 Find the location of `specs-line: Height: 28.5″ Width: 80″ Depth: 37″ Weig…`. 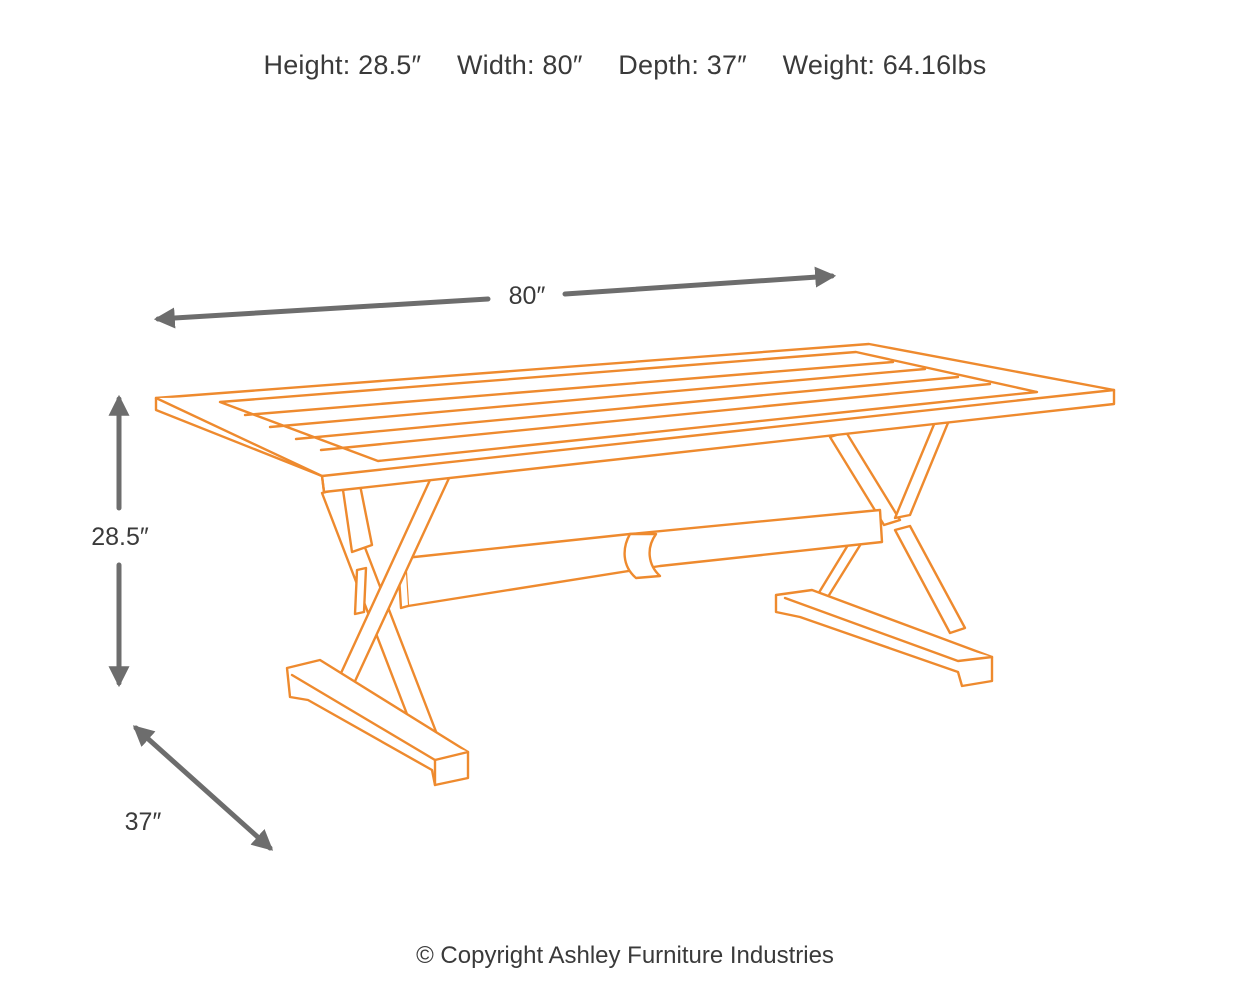

specs-line: Height: 28.5″ Width: 80″ Depth: 37″ Weig… is located at coordinates (625, 65).